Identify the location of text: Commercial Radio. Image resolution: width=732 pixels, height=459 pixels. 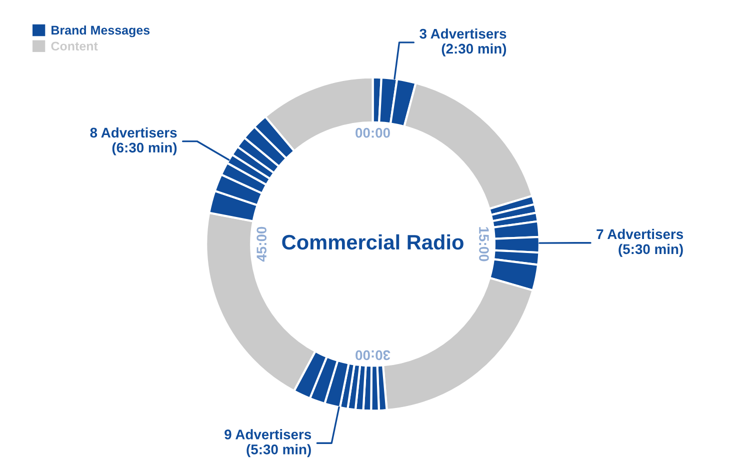
(373, 242).